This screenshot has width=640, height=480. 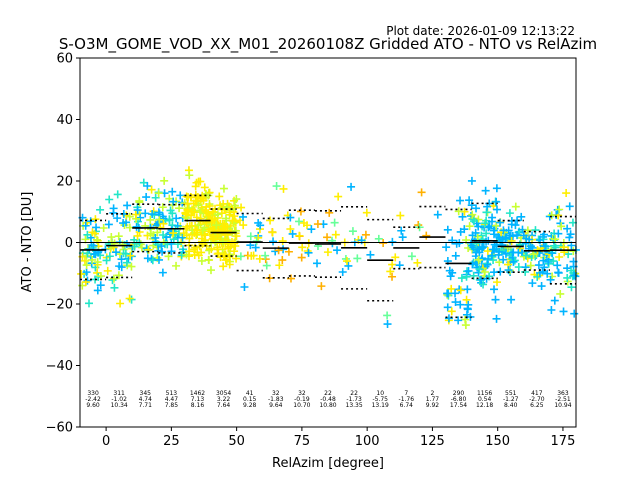 What do you see at coordinates (59, 366) in the screenshot?
I see `y-tick-label: −40` at bounding box center [59, 366].